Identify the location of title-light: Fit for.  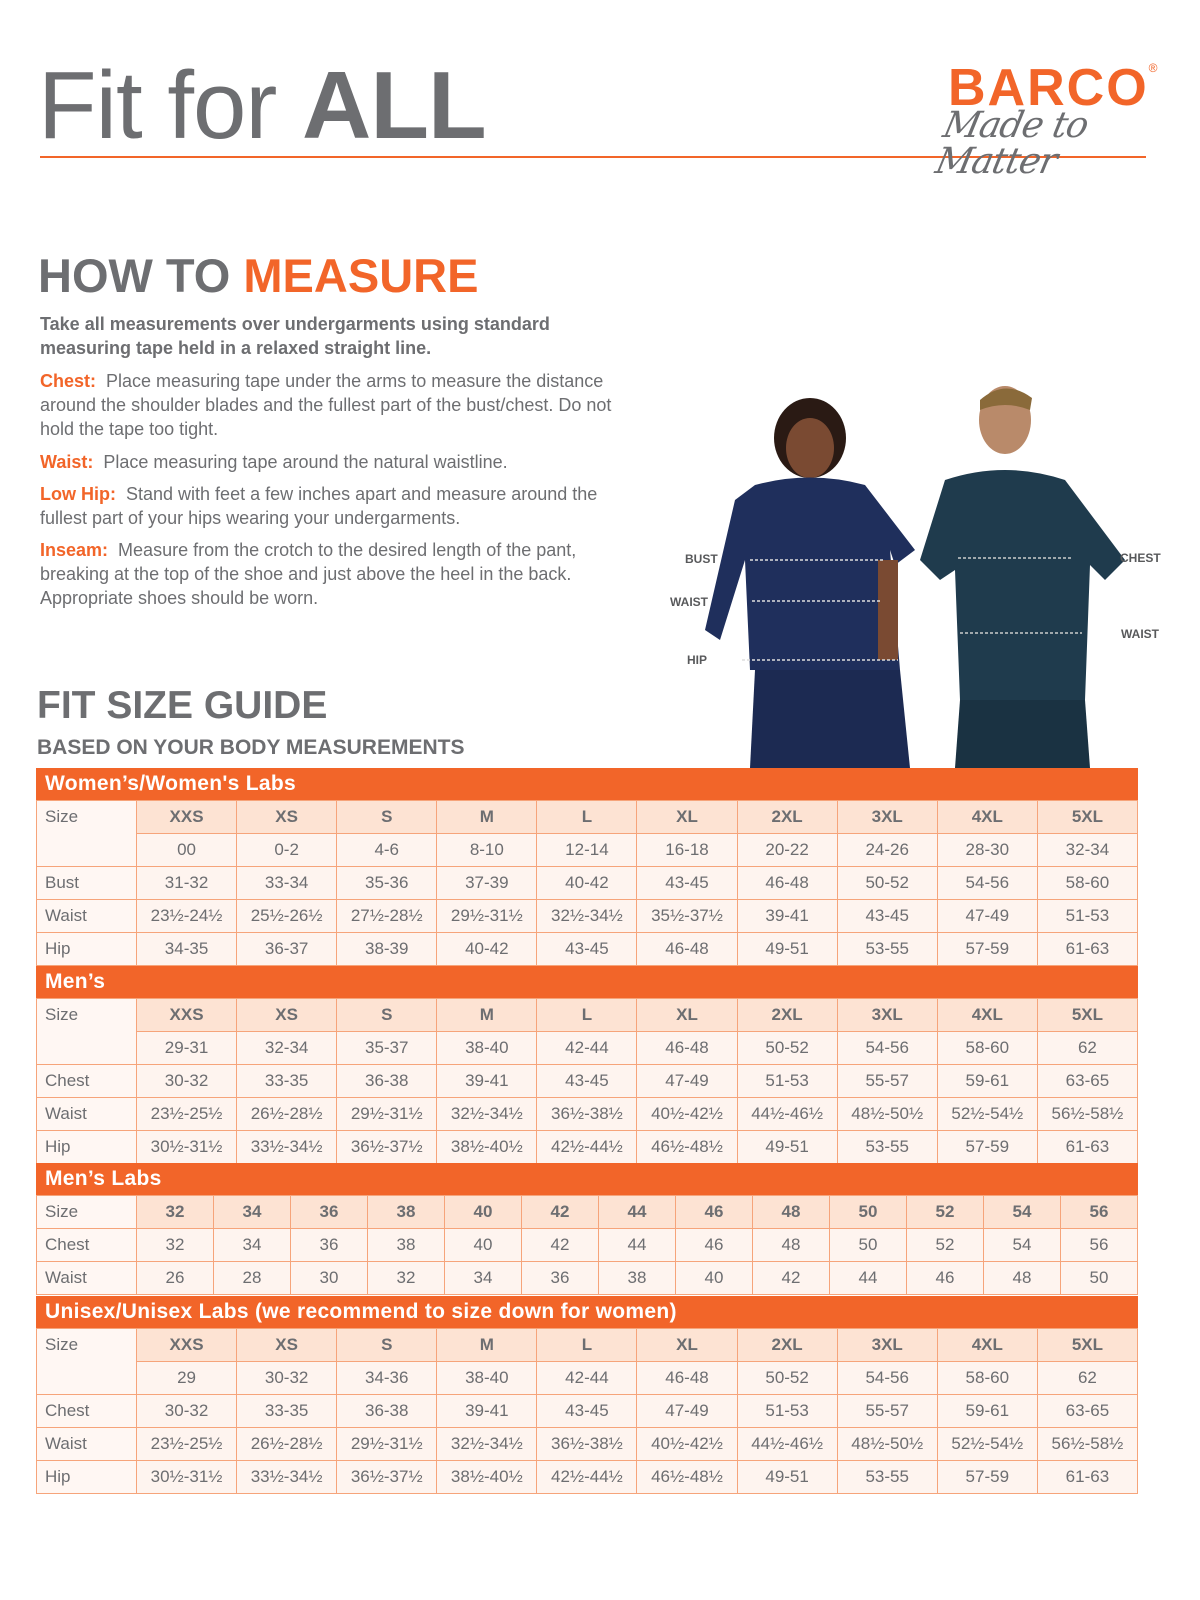
(170, 105).